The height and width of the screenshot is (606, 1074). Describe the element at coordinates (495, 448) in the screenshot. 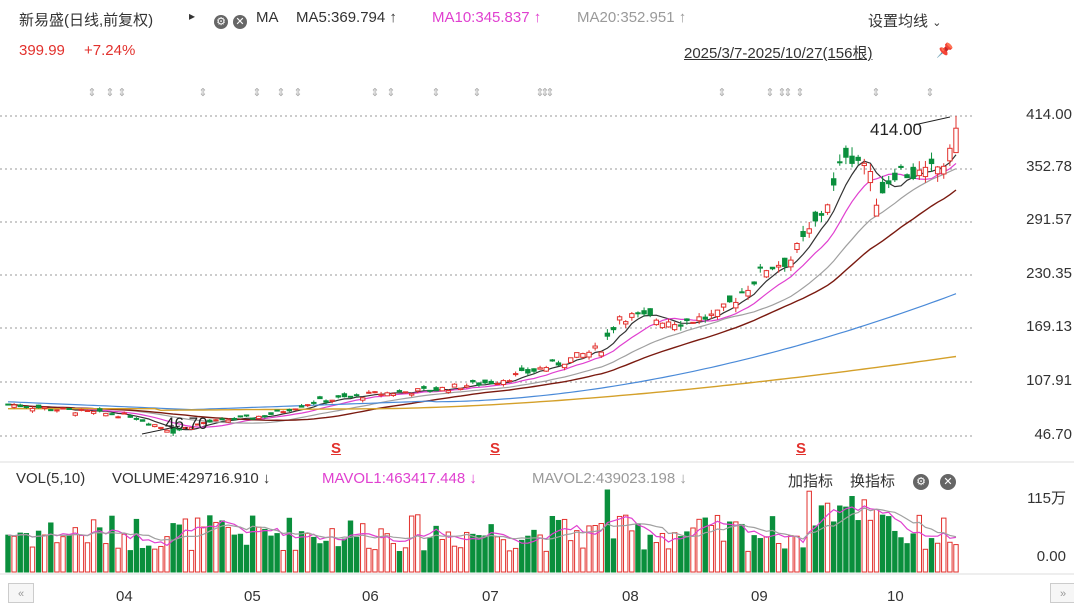

I see `signal-s-2: S` at that location.